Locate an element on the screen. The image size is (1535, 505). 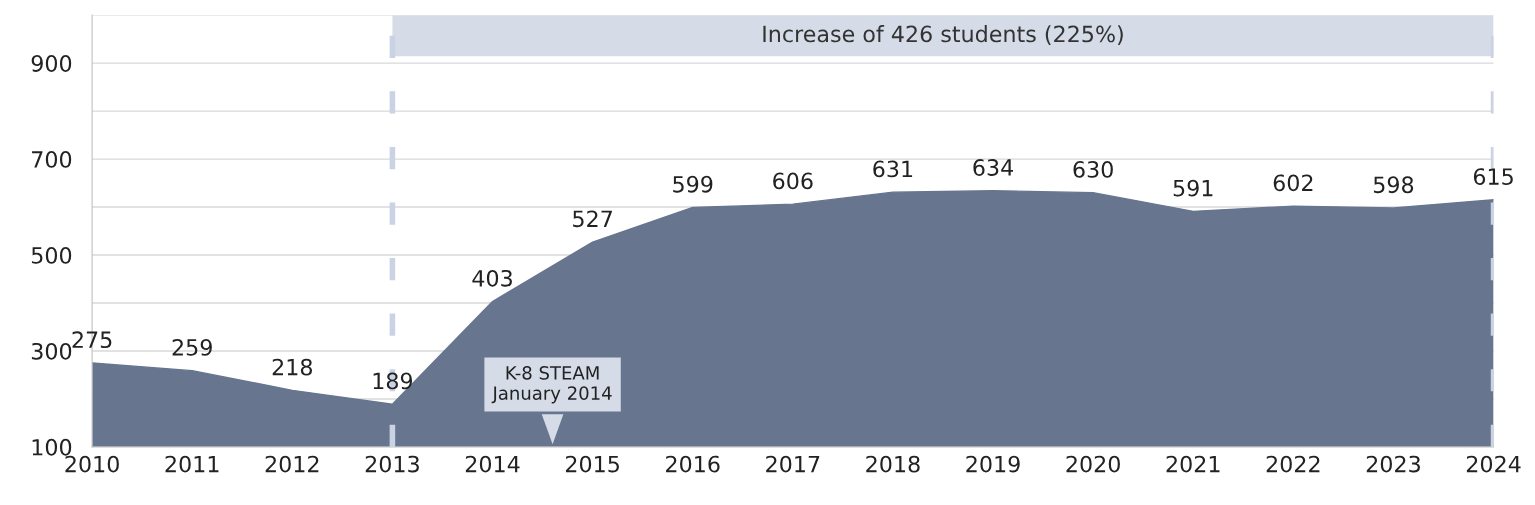
x-tick-label: 2017 is located at coordinates (793, 464).